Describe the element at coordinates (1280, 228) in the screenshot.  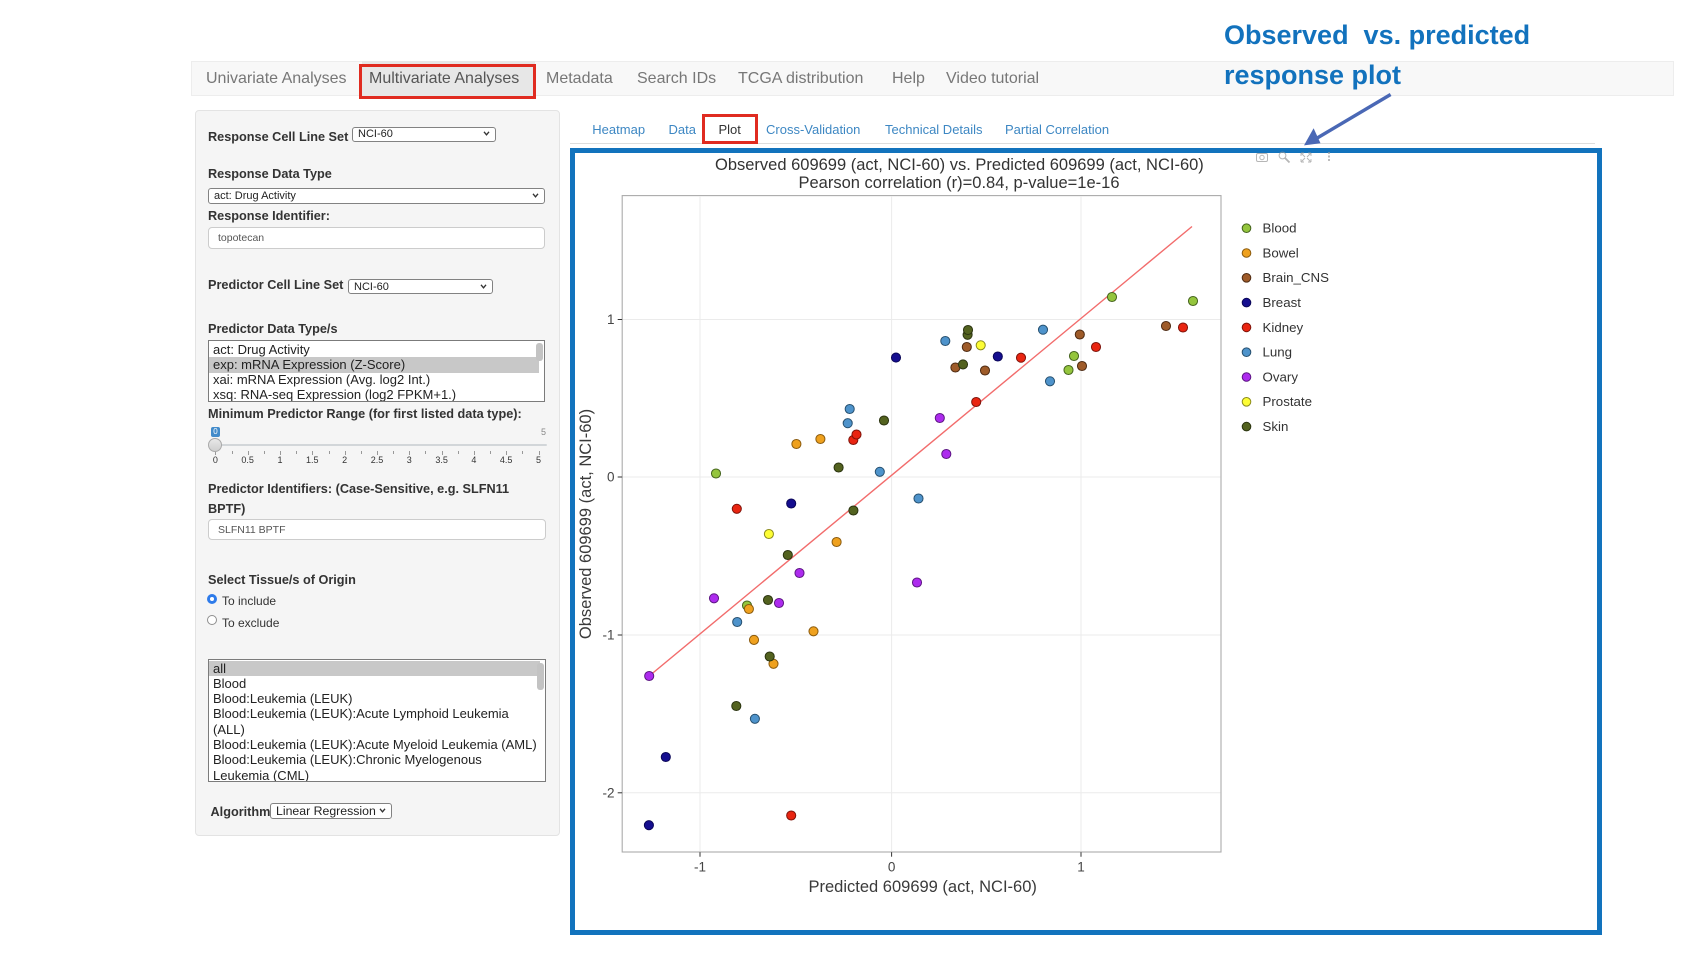
I see `svg-text: Blood` at that location.